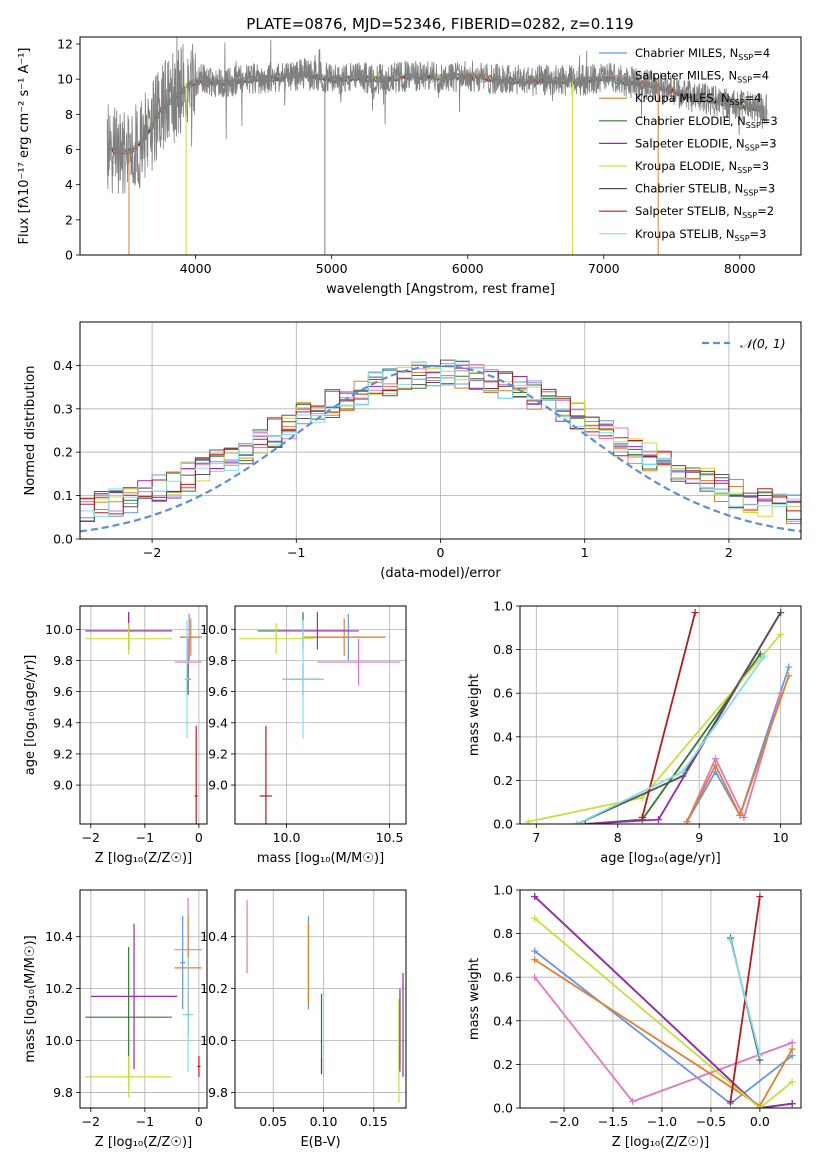 This screenshot has width=819, height=1170. I want to click on x-tick-label: −2, so click(91, 1121).